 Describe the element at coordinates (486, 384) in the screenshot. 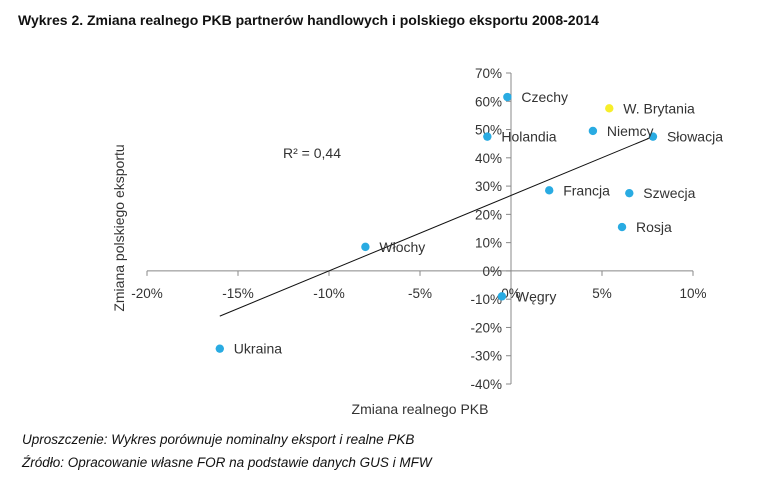

I see `y-tick-label: -40%` at that location.